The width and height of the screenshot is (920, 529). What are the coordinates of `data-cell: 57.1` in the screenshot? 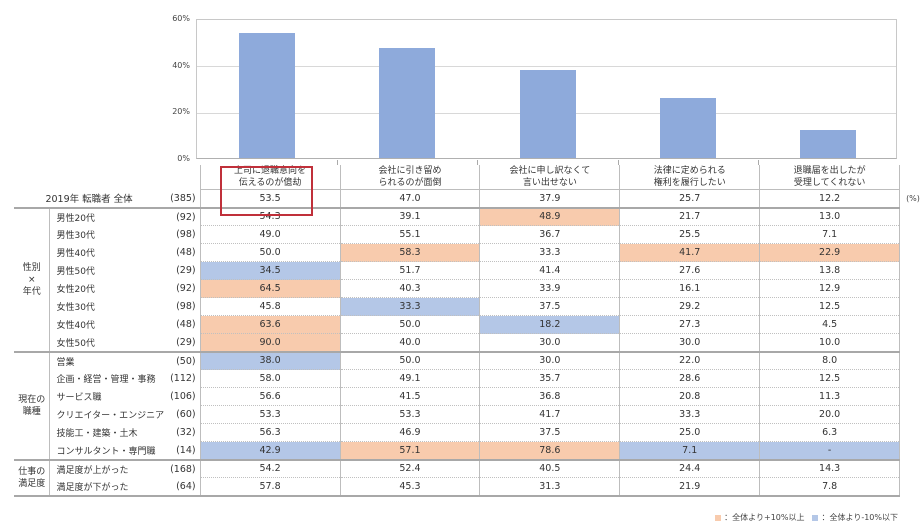 It's located at (409, 451).